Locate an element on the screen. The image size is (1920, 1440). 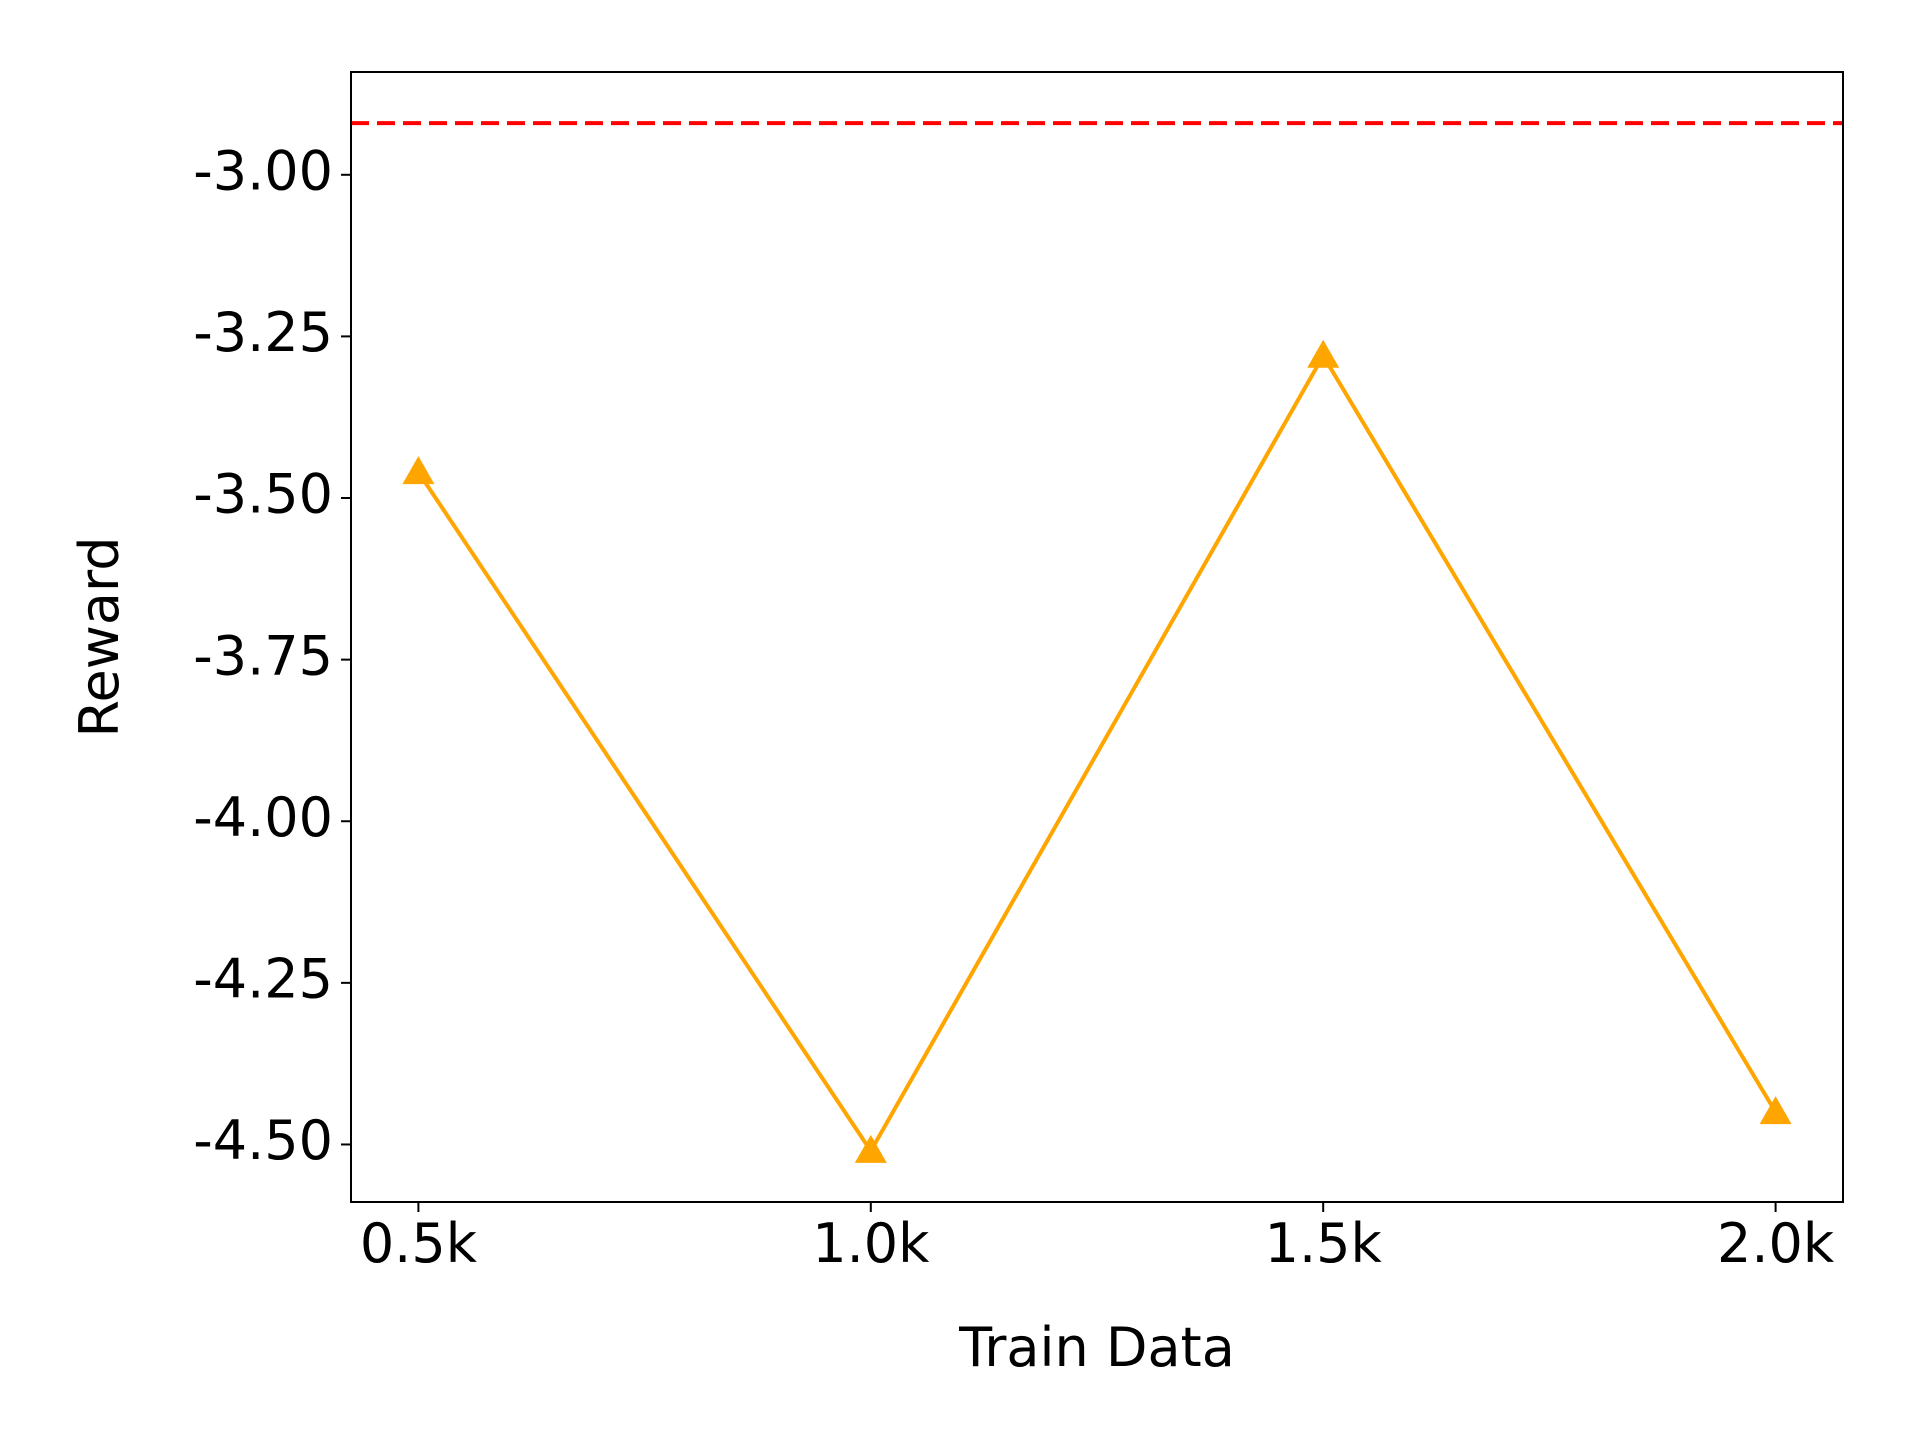
y-tick-label: -3.50 is located at coordinates (263, 494).